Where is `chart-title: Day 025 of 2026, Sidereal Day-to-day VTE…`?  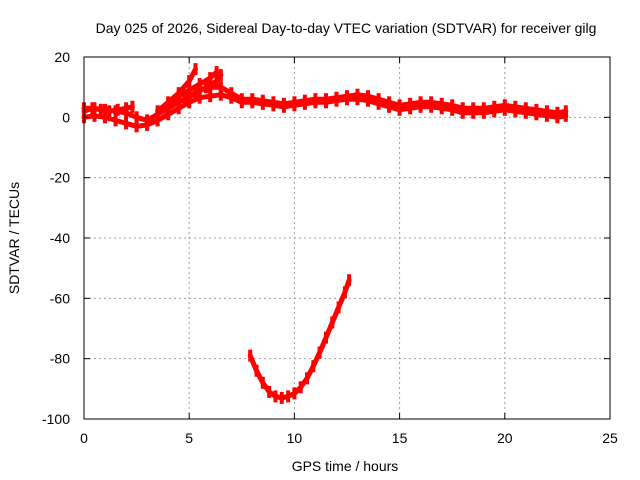 chart-title: Day 025 of 2026, Sidereal Day-to-day VTE… is located at coordinates (346, 28).